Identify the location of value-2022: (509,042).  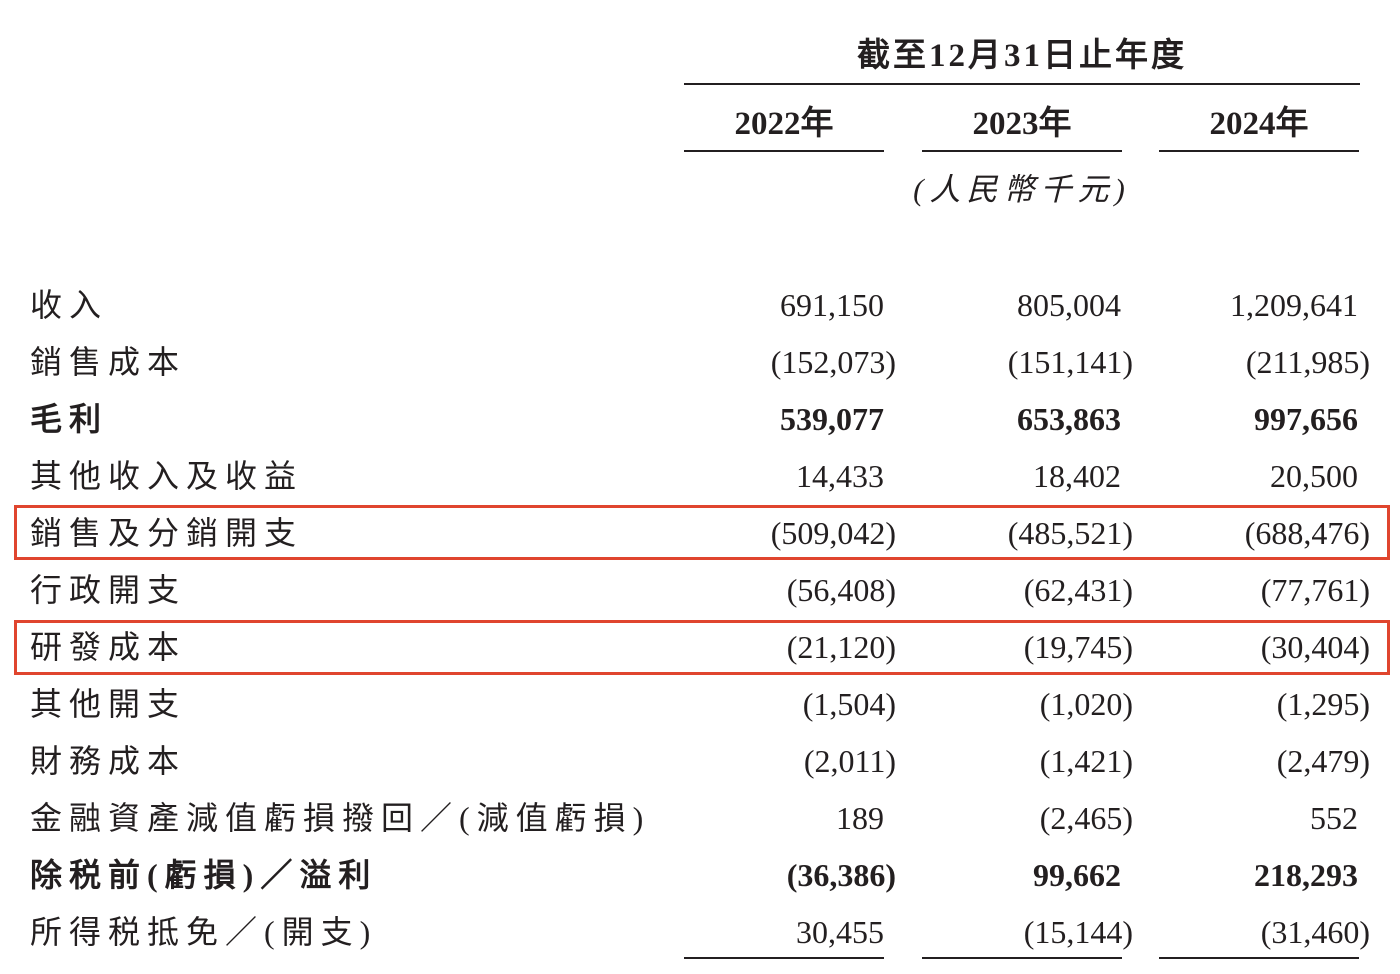
(833, 533).